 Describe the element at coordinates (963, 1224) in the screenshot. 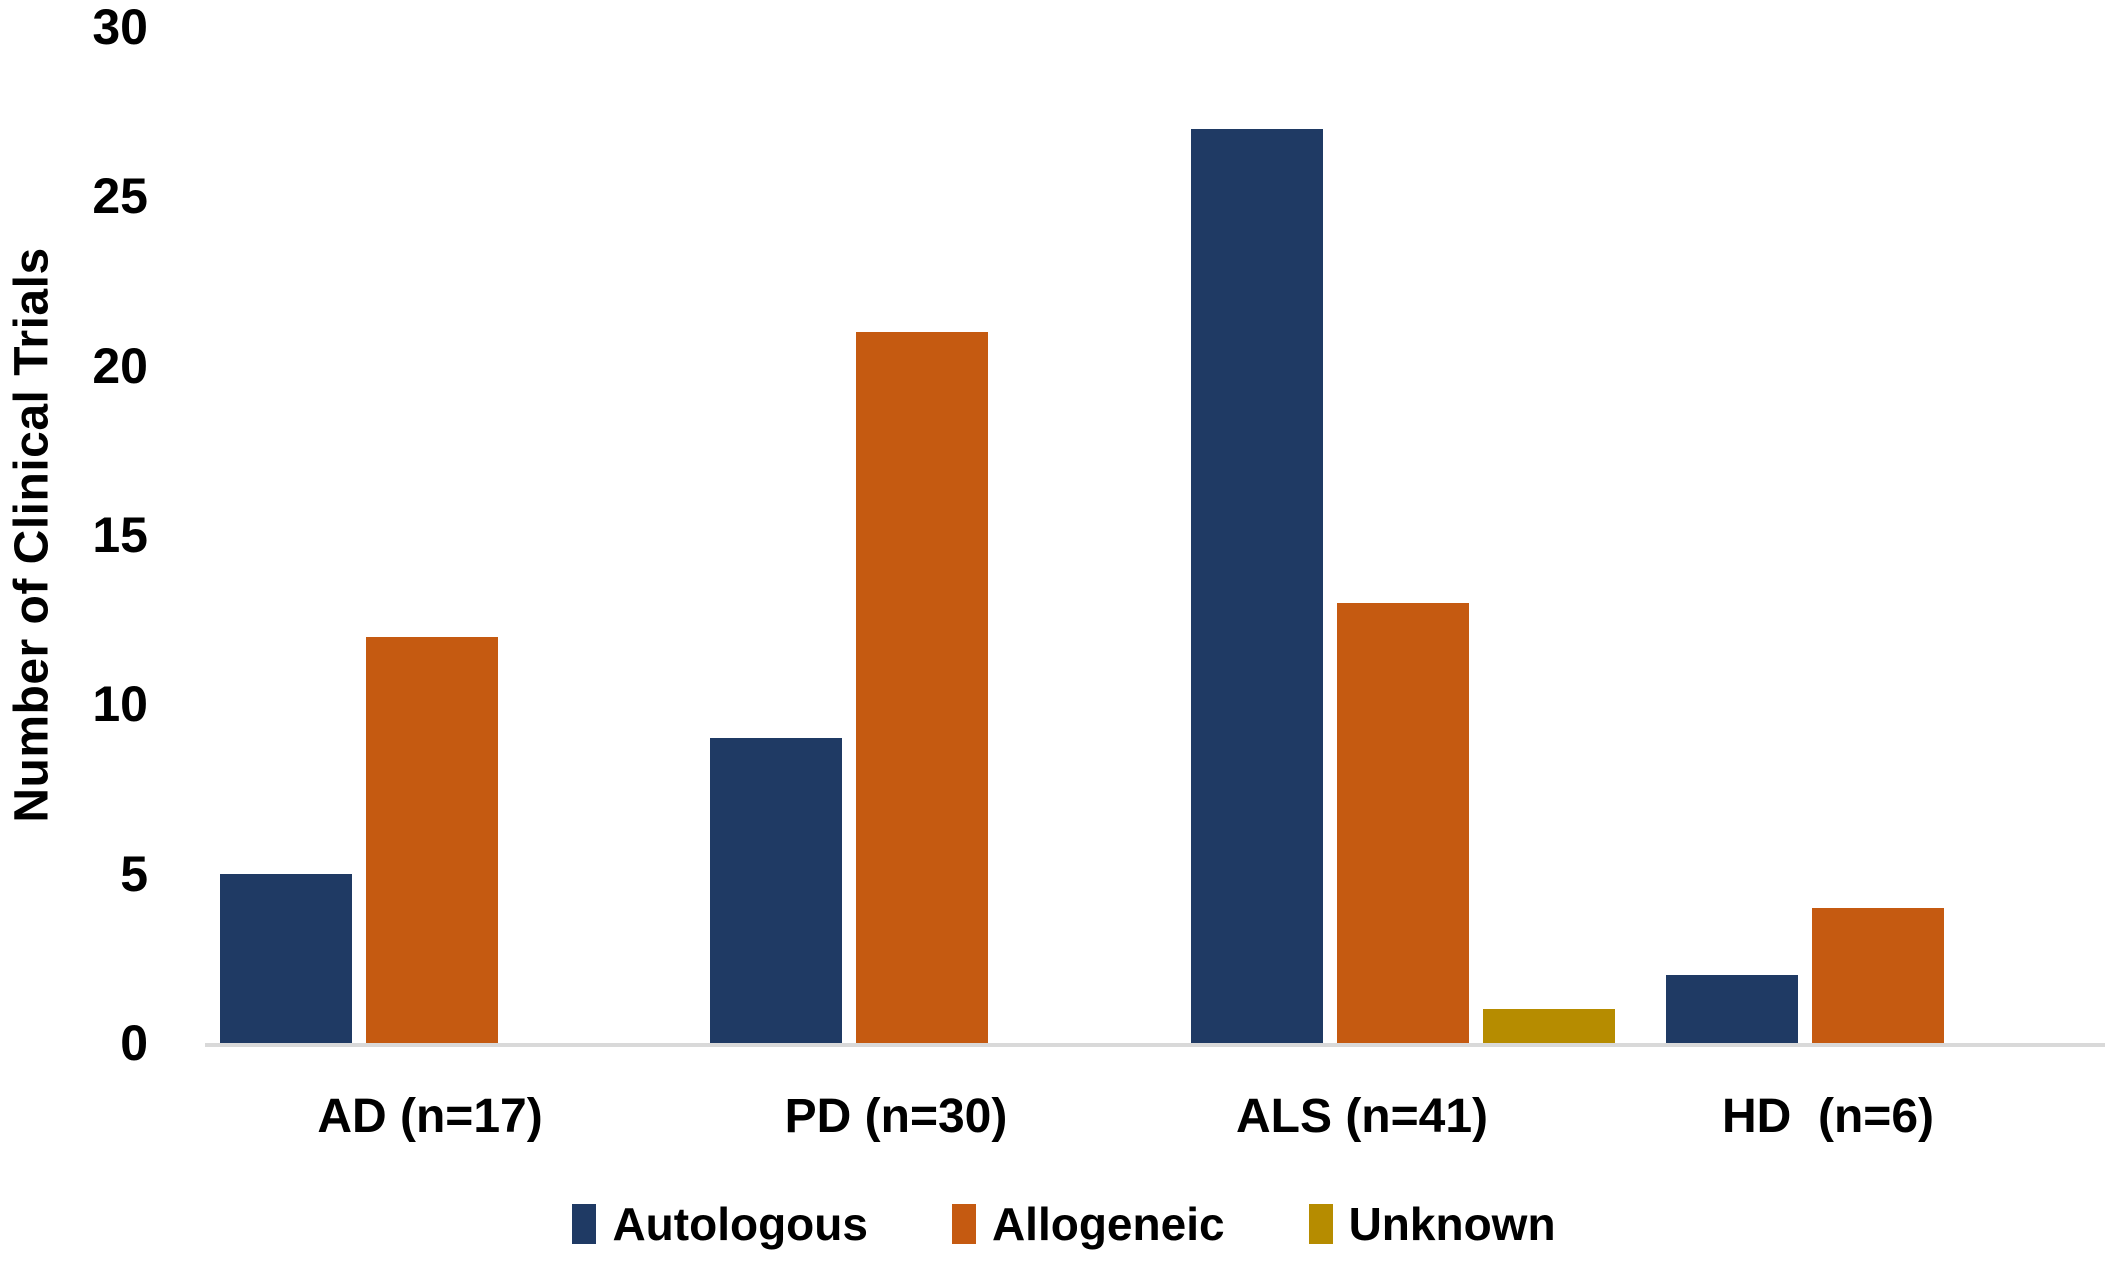

I see `legend-swatch-allogeneic` at that location.